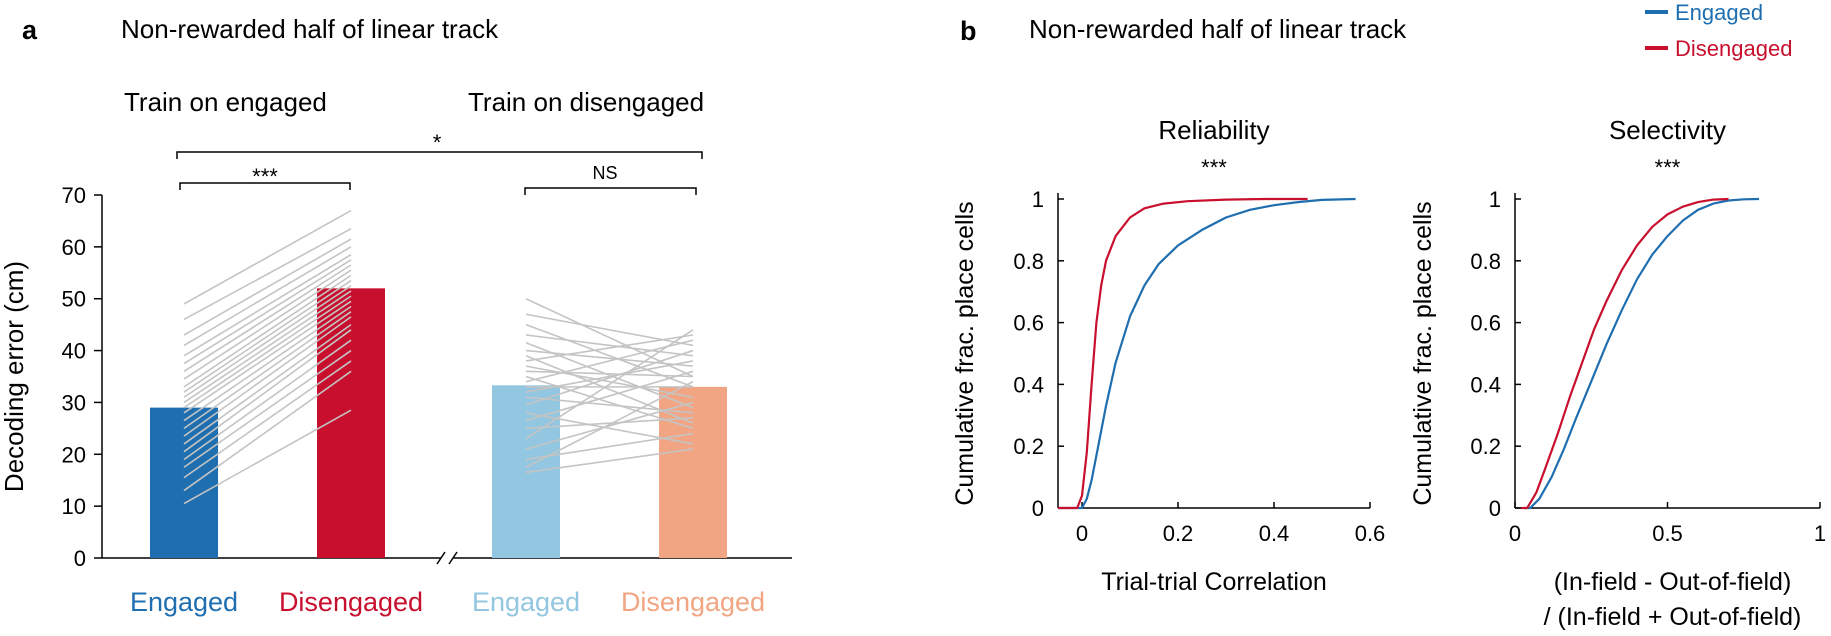 Image resolution: width=1831 pixels, height=636 pixels. I want to click on group-label-train-disengaged: Train on disengaged, so click(586, 102).